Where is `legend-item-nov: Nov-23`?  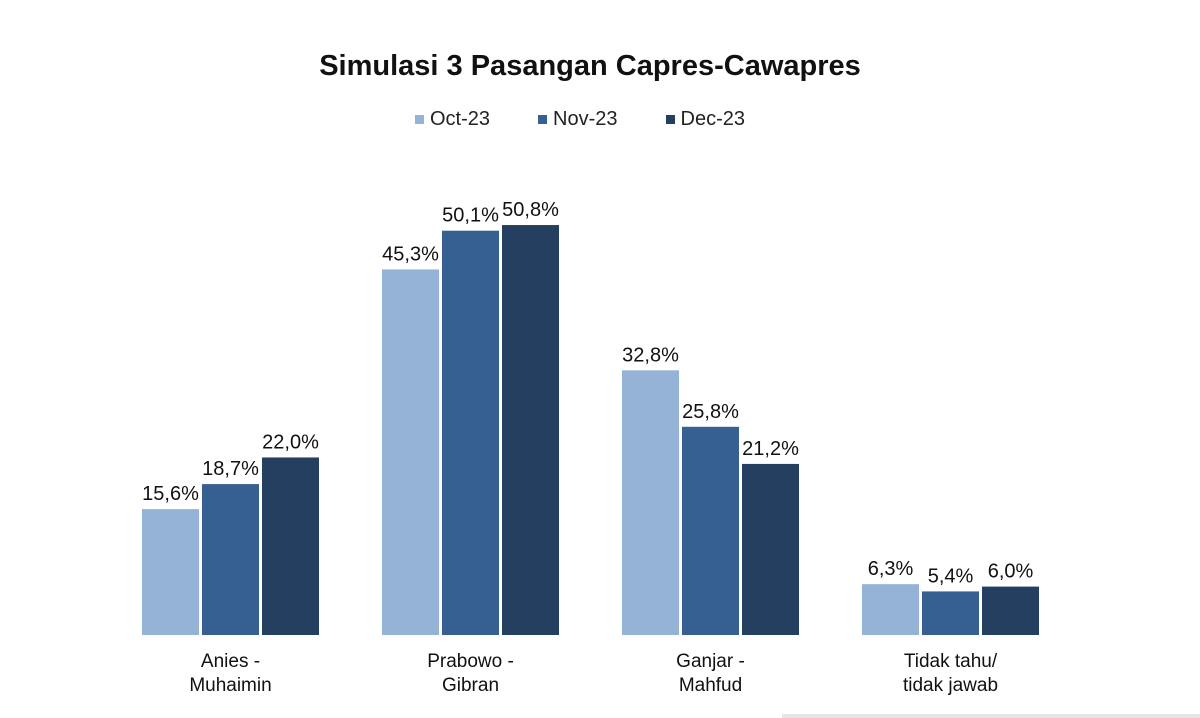
legend-item-nov: Nov-23 is located at coordinates (578, 119).